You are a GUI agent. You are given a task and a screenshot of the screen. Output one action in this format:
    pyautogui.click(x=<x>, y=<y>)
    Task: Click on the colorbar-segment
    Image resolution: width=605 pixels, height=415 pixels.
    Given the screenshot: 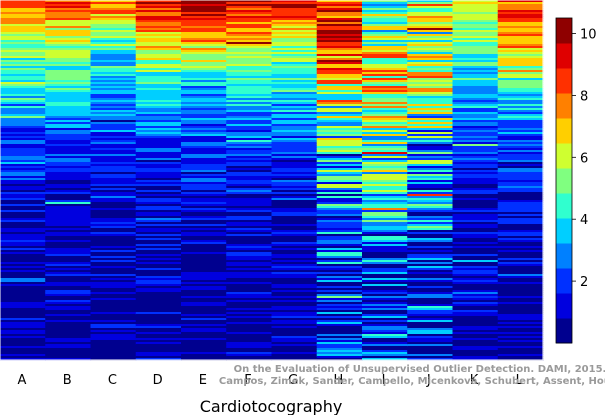 What is the action you would take?
    pyautogui.click(x=564, y=206)
    